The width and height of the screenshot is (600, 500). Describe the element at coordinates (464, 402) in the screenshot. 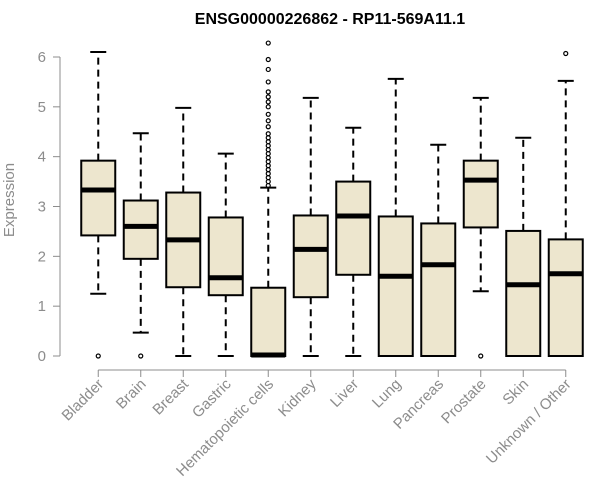

I see `x-tick-label: Prostate` at that location.